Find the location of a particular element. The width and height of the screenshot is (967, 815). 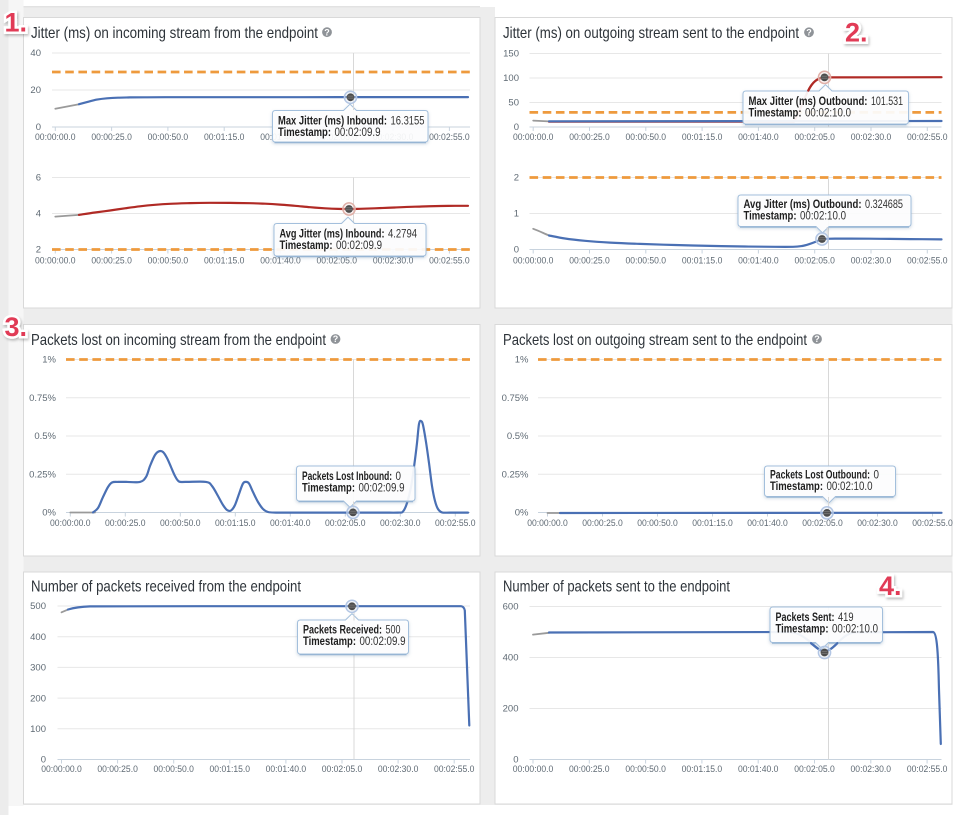

svg-text: 101.531 is located at coordinates (887, 101).